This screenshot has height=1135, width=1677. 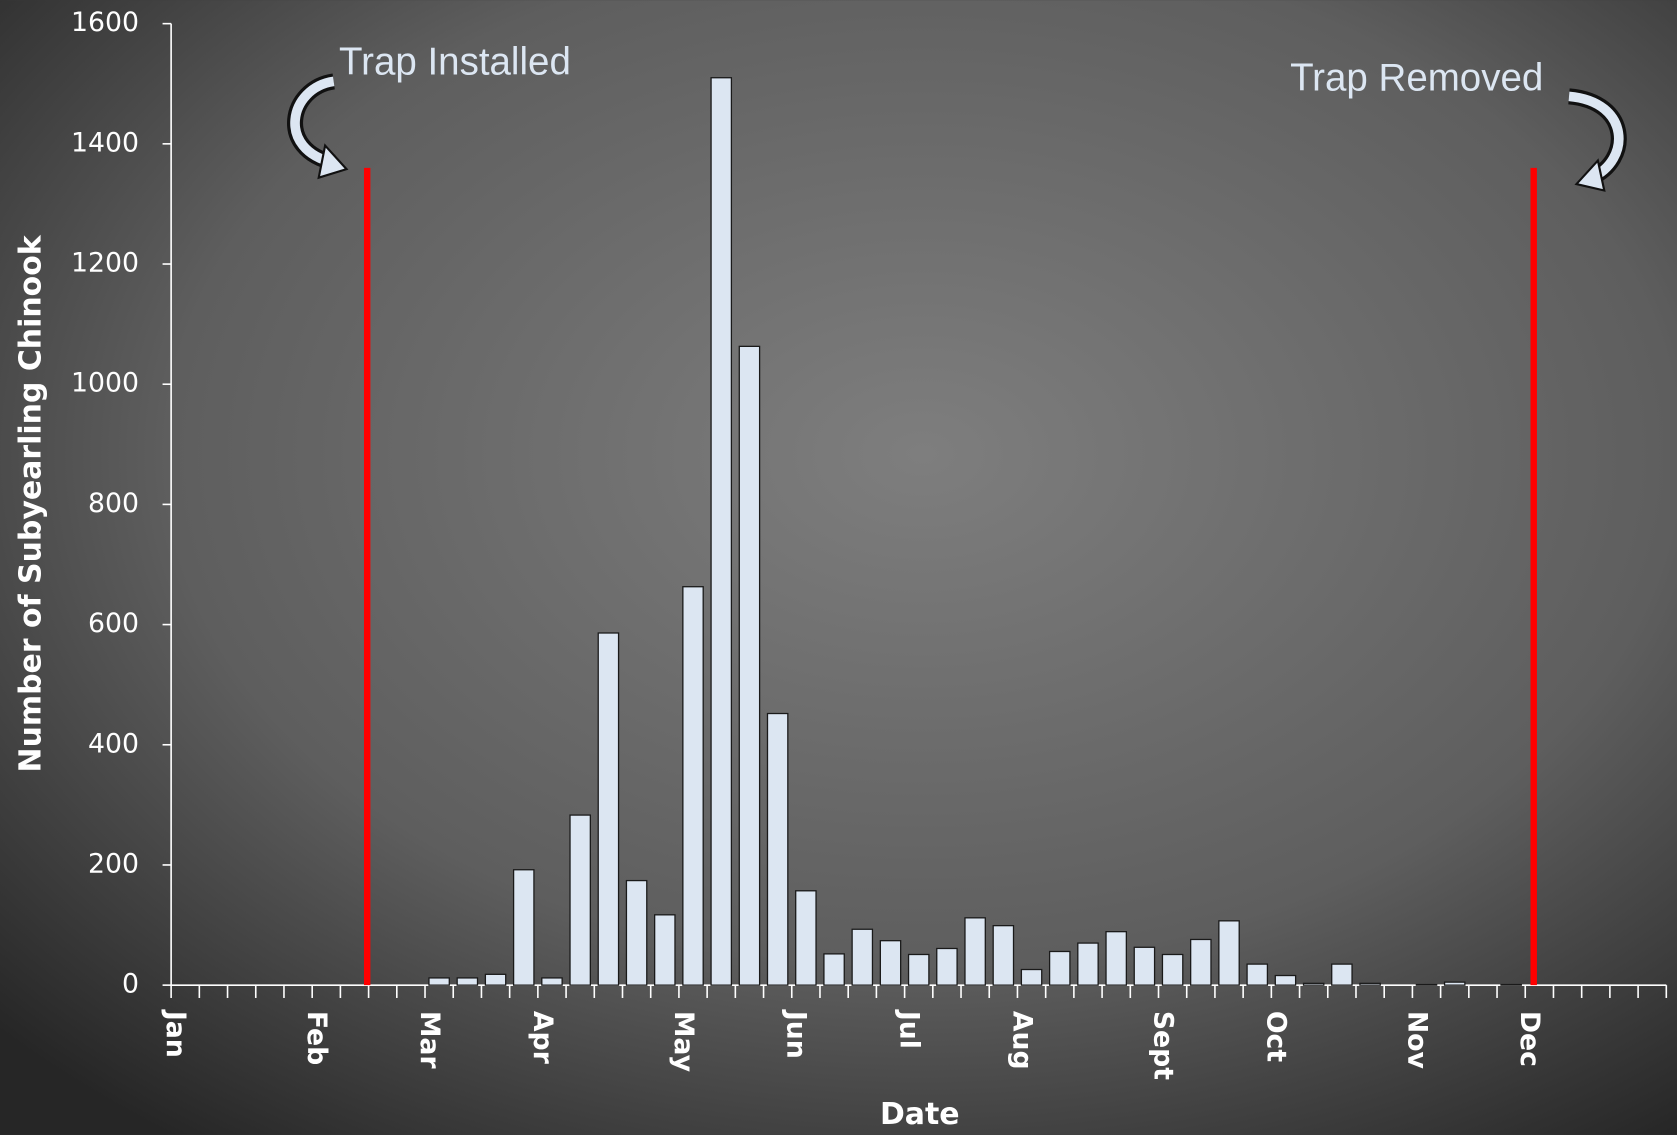 I want to click on y-tick-label: 1400, so click(x=105, y=142).